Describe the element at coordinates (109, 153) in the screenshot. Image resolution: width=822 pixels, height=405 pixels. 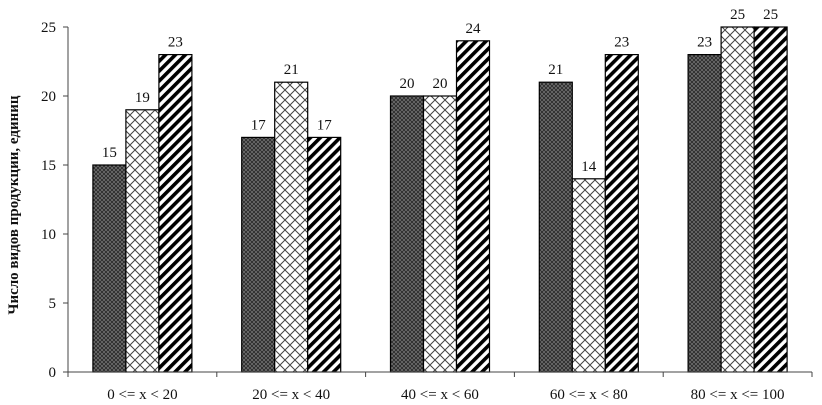
I see `data-label: 15` at that location.